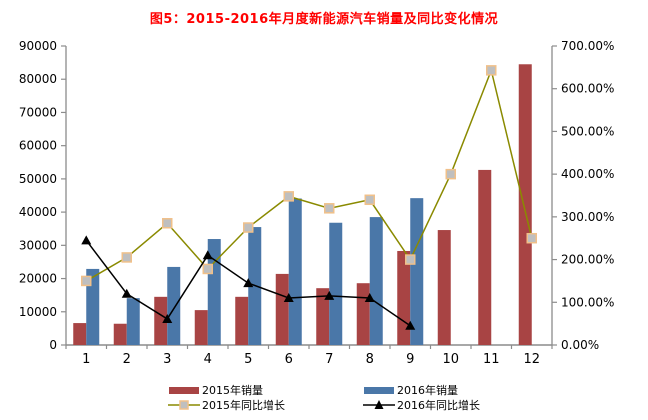 The image size is (648, 420). Describe the element at coordinates (38, 245) in the screenshot. I see `left-axis-tick-label: 30000` at that location.